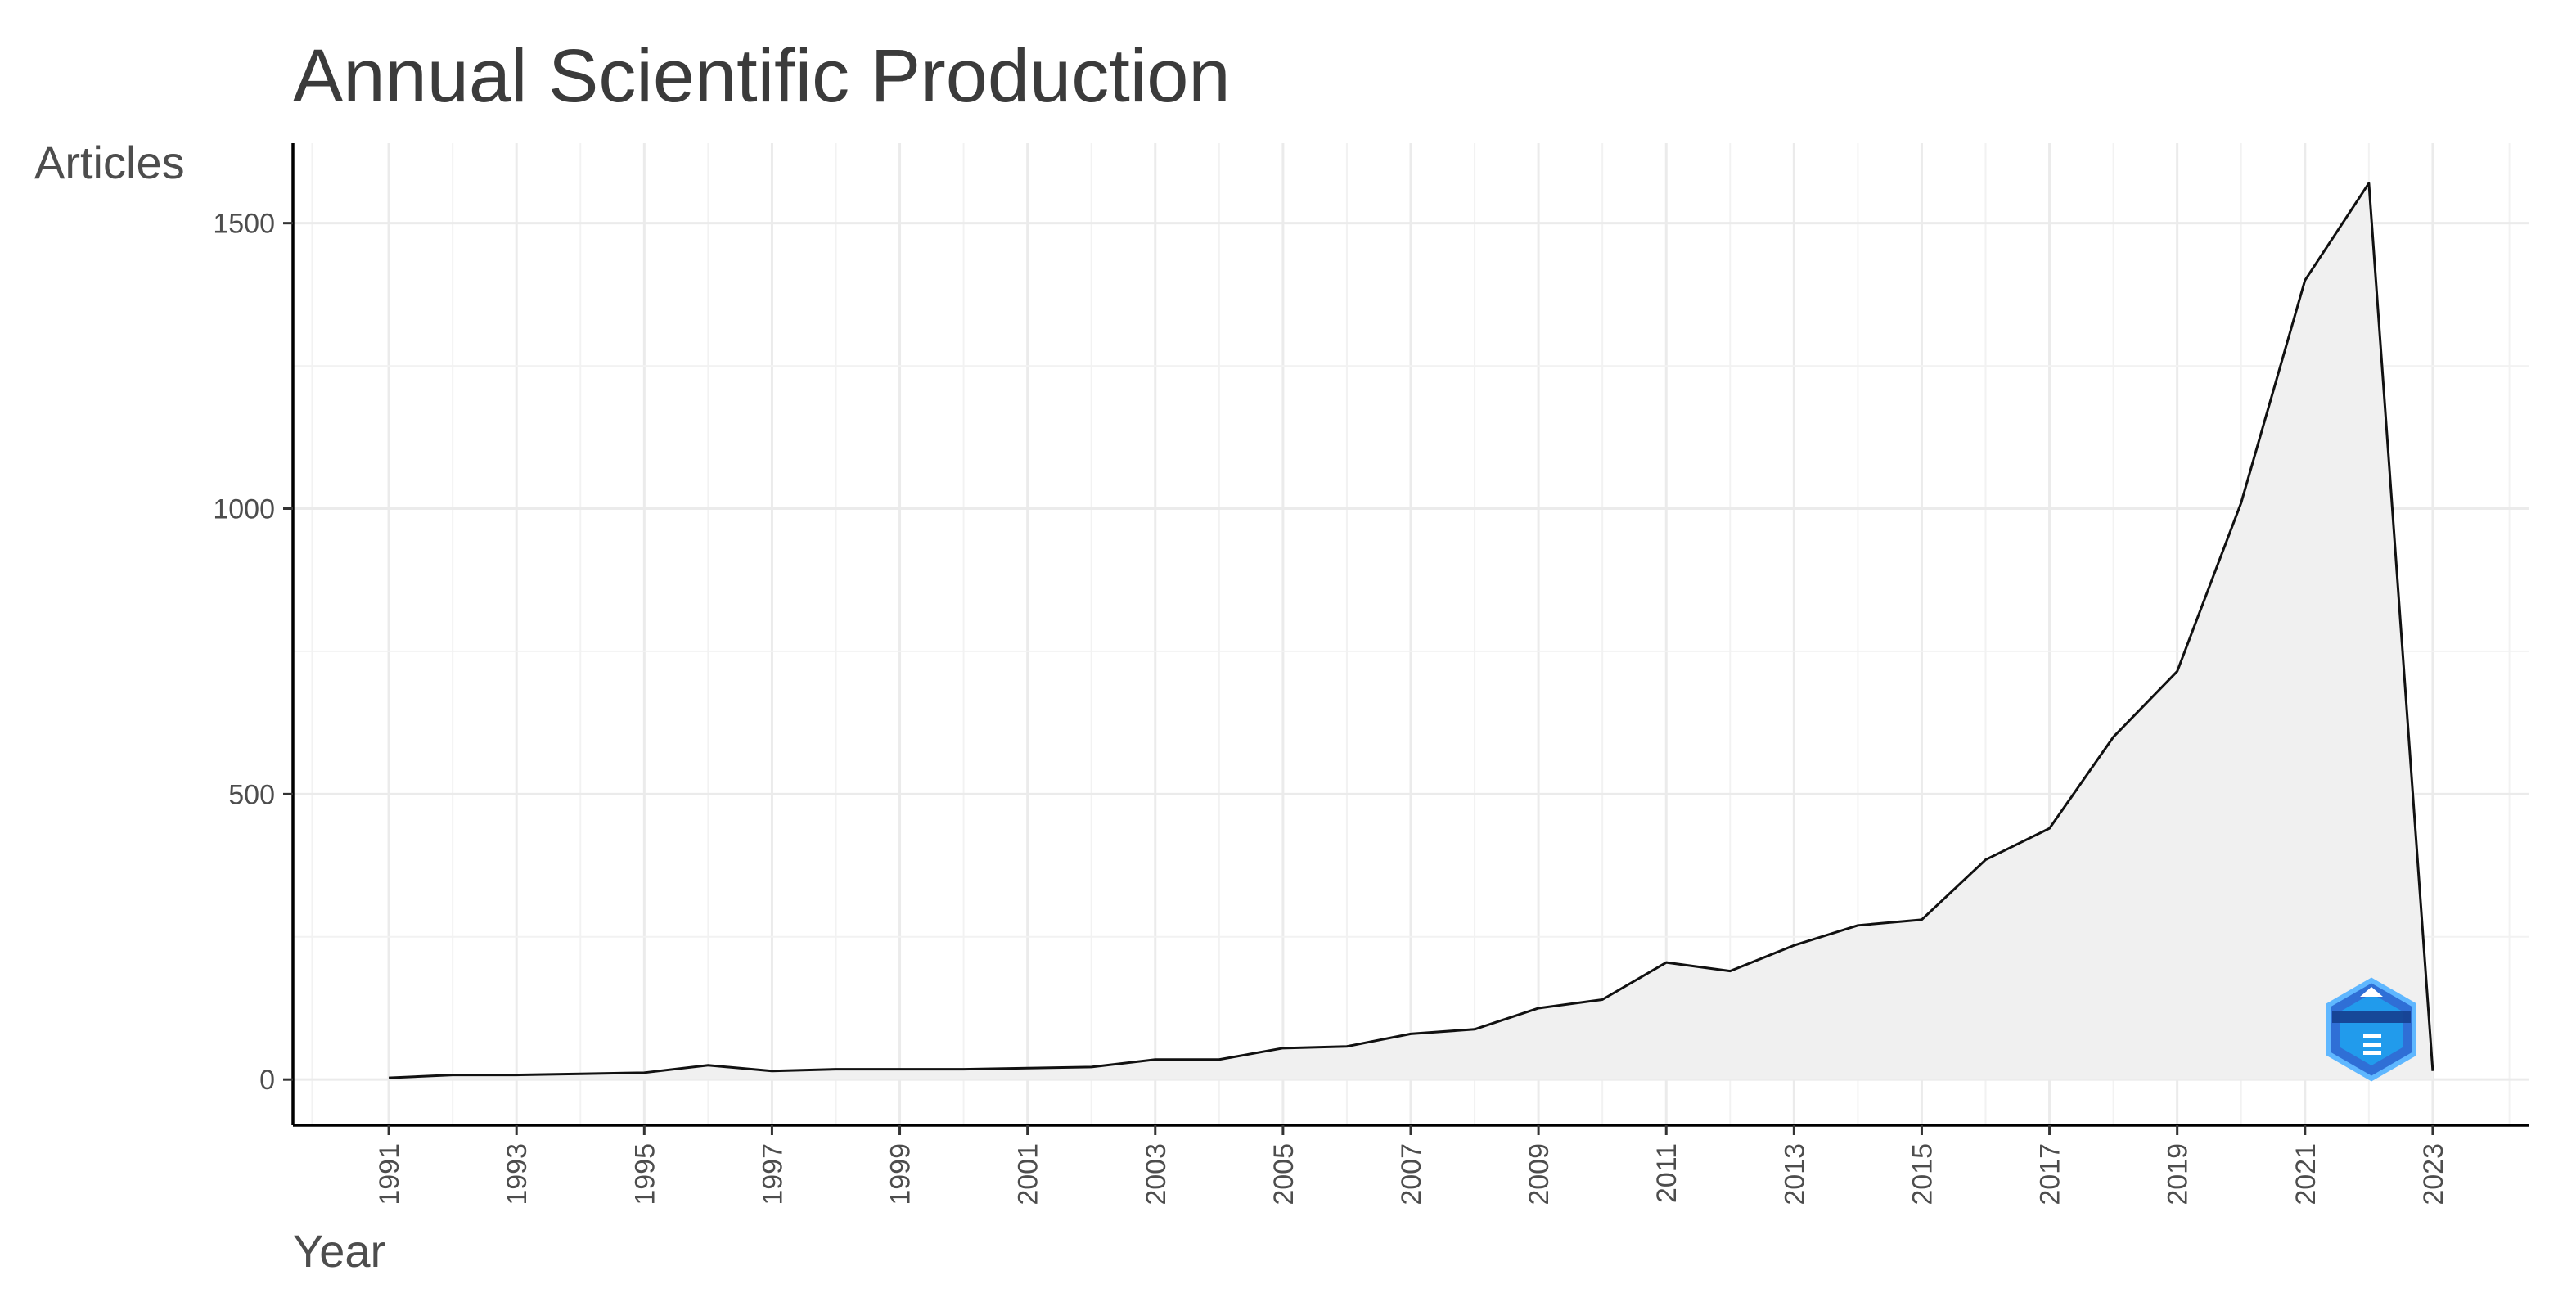  What do you see at coordinates (1794, 1174) in the screenshot?
I see `x-tick-label: 2013` at bounding box center [1794, 1174].